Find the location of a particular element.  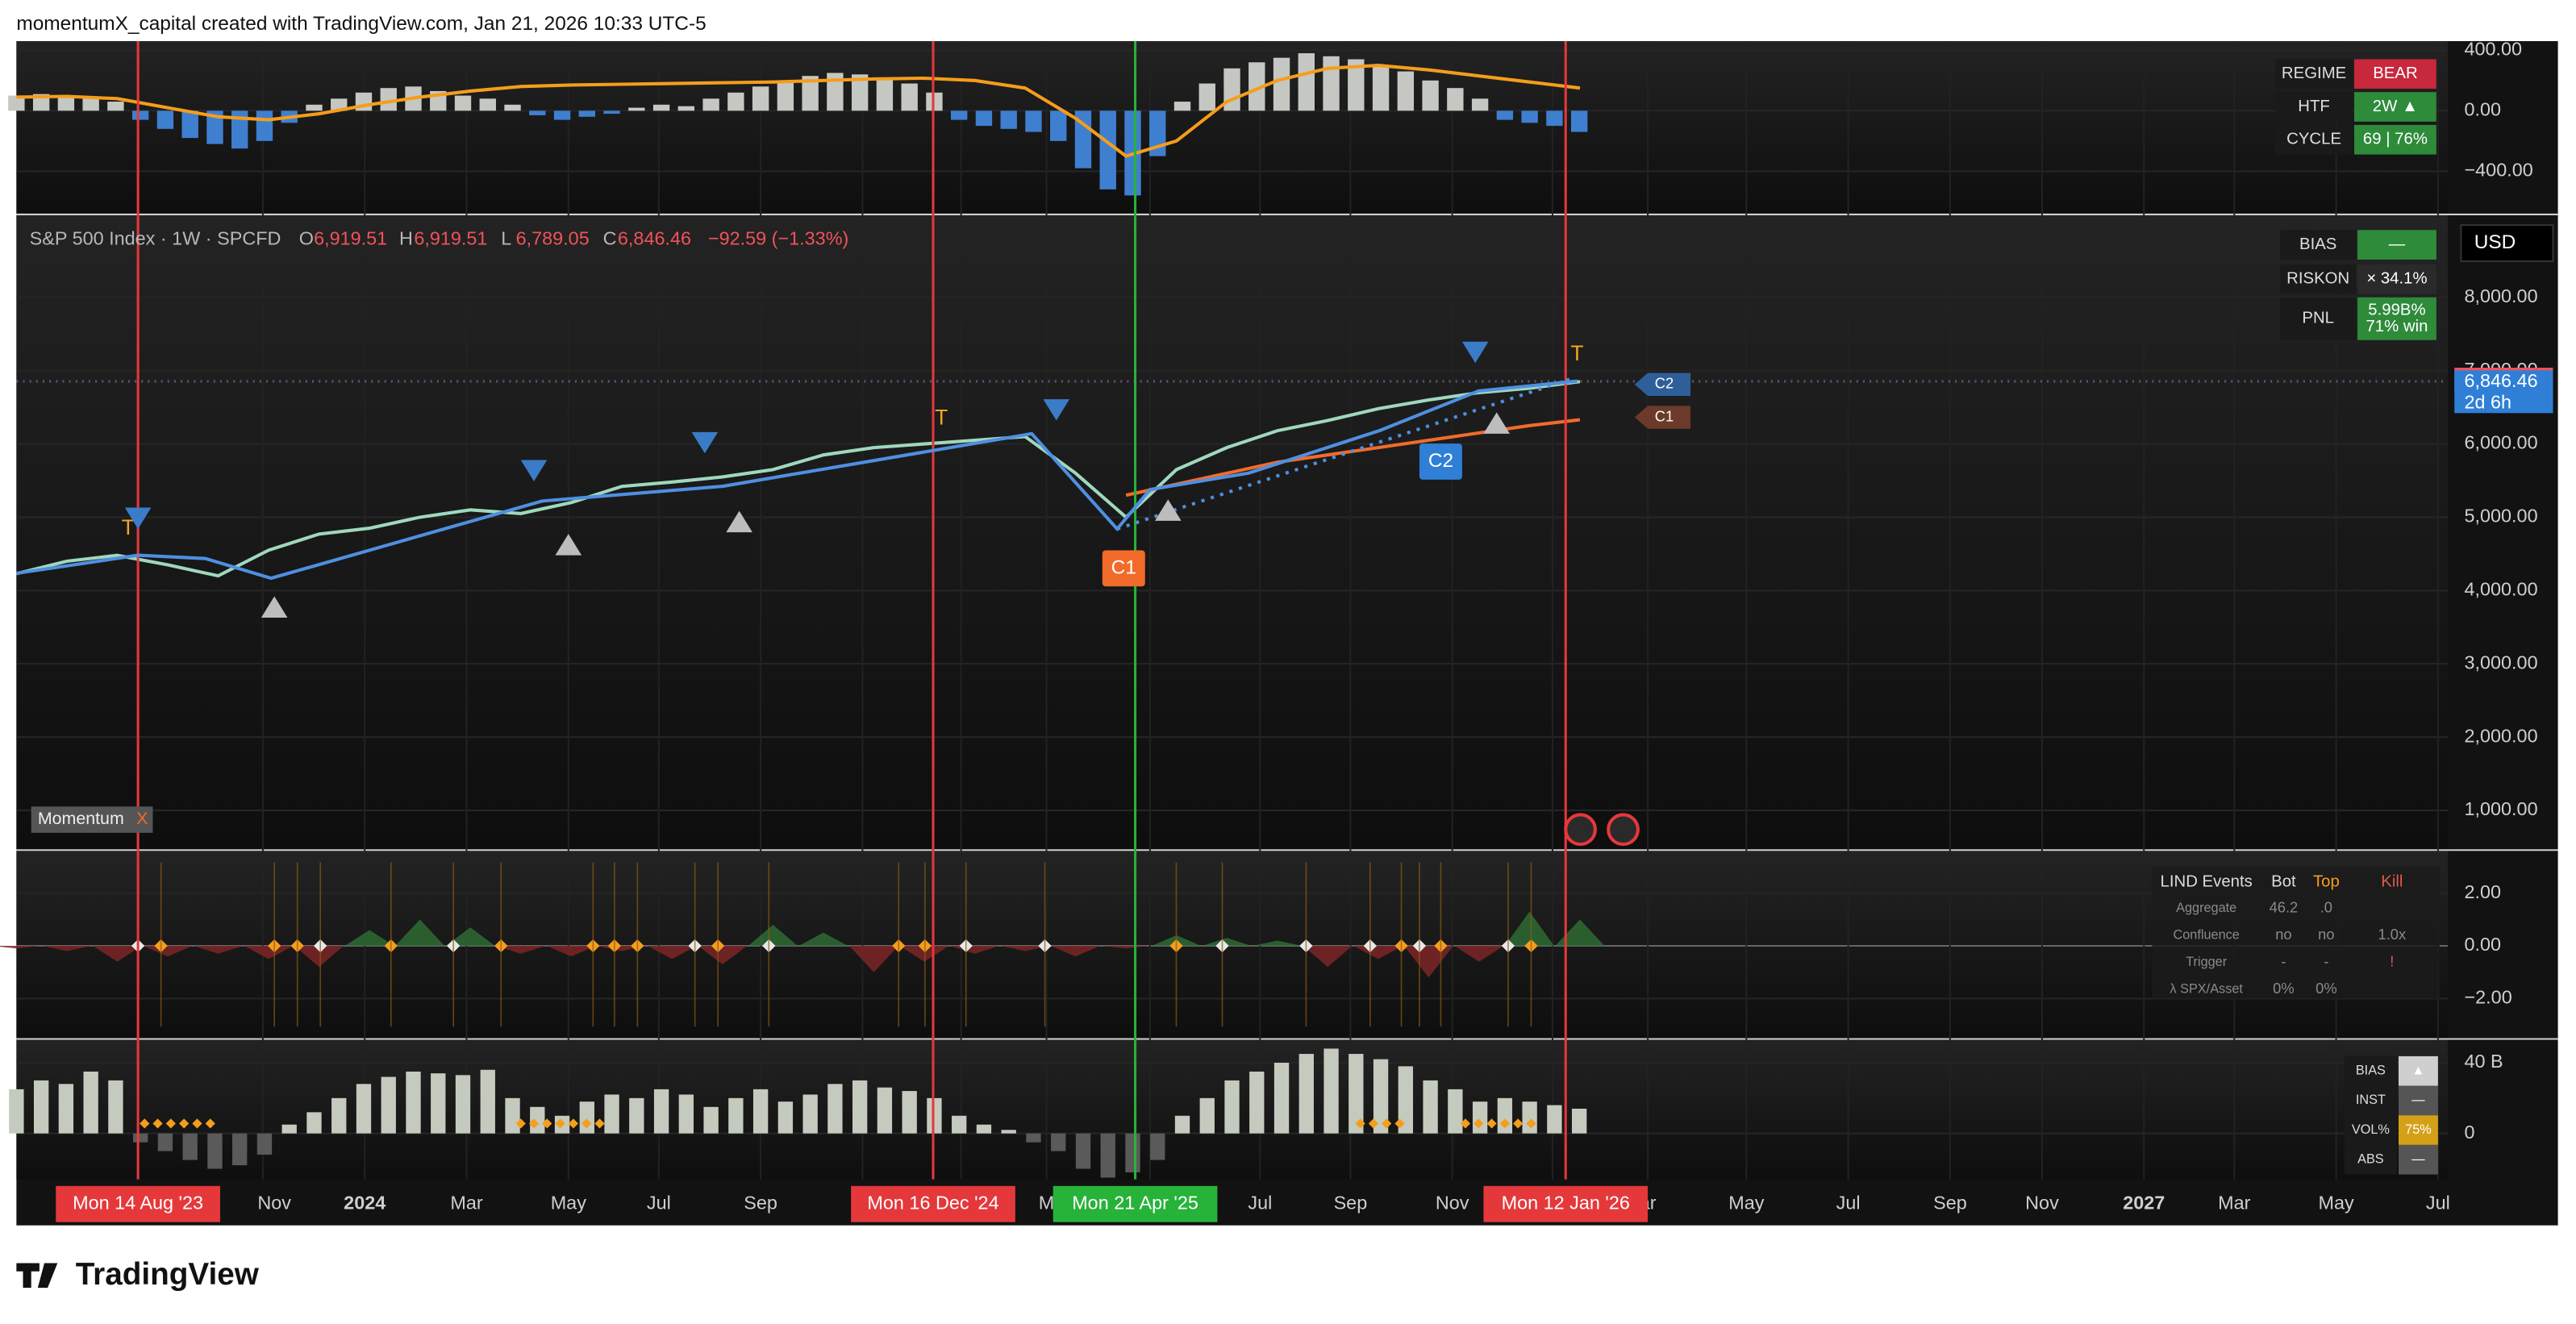

ohlc-key: L is located at coordinates (506, 238).